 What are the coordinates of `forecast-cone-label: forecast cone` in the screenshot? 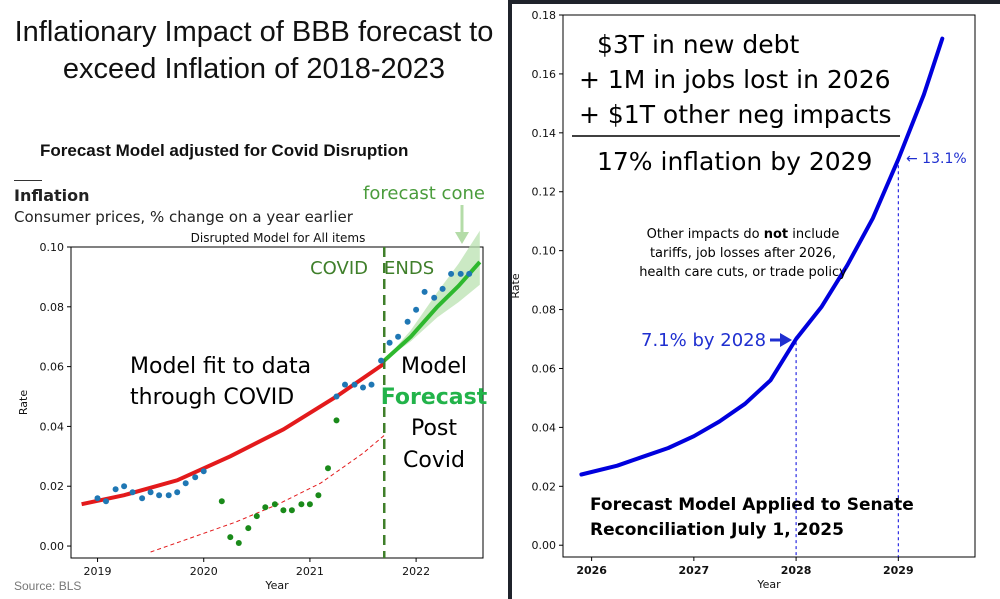 It's located at (424, 193).